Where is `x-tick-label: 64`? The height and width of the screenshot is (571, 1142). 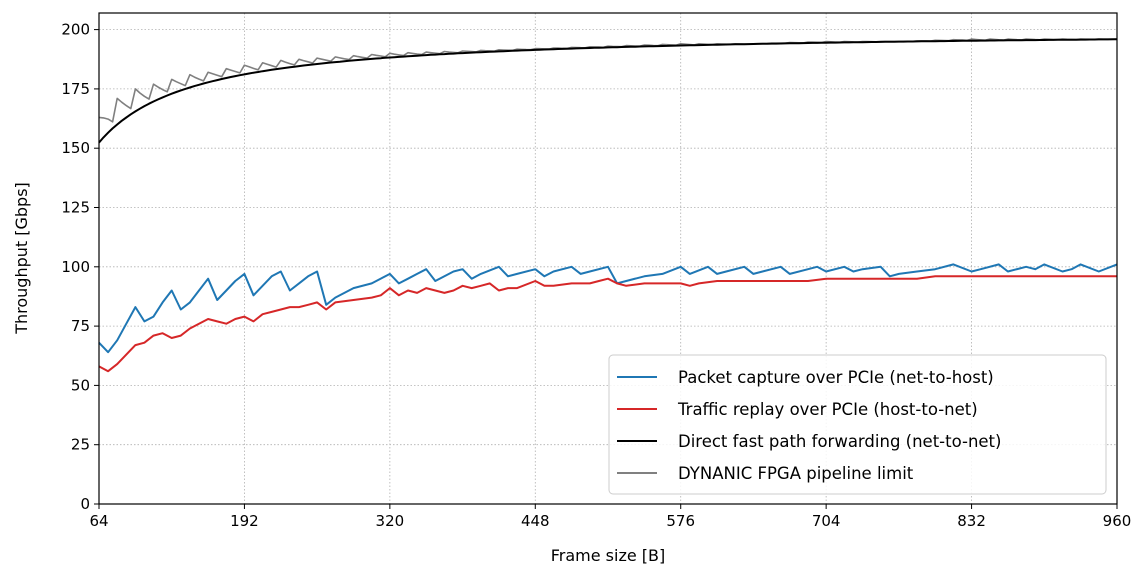
x-tick-label: 64 is located at coordinates (98, 521).